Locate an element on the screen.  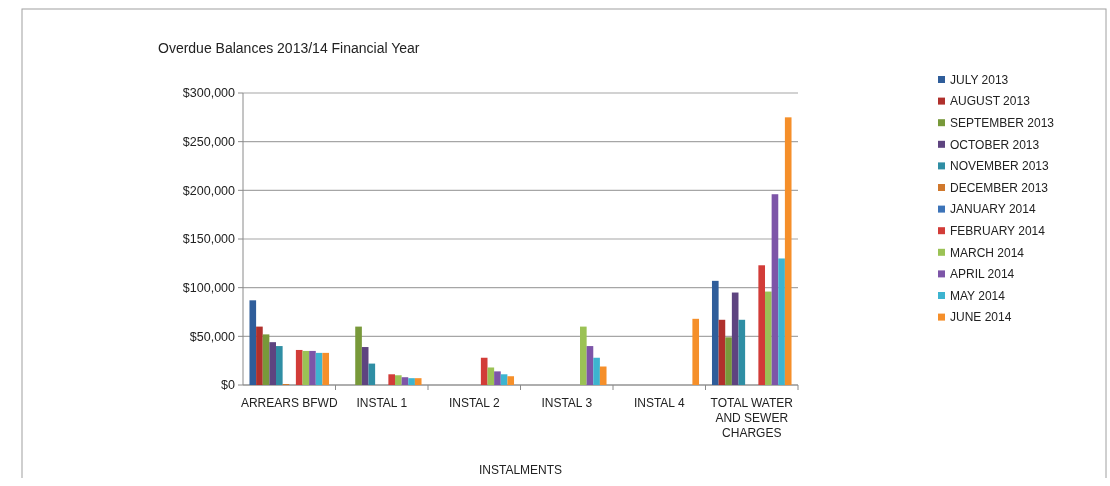
y-tick-label: $50,000 is located at coordinates (212, 336).